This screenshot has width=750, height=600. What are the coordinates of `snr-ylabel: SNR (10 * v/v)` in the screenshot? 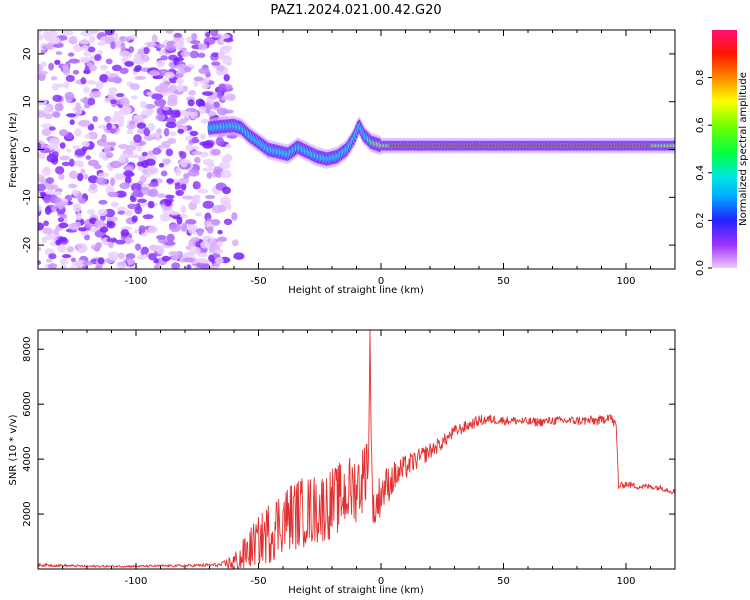 It's located at (13, 449).